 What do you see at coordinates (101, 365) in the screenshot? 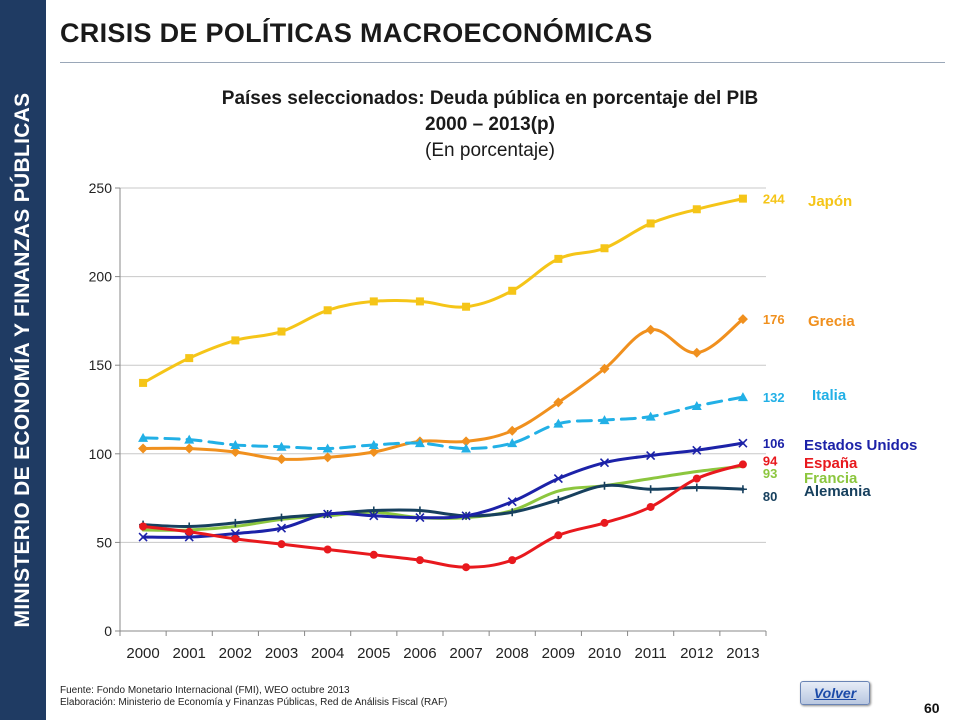
I see `y-tick-label: 150` at bounding box center [101, 365].